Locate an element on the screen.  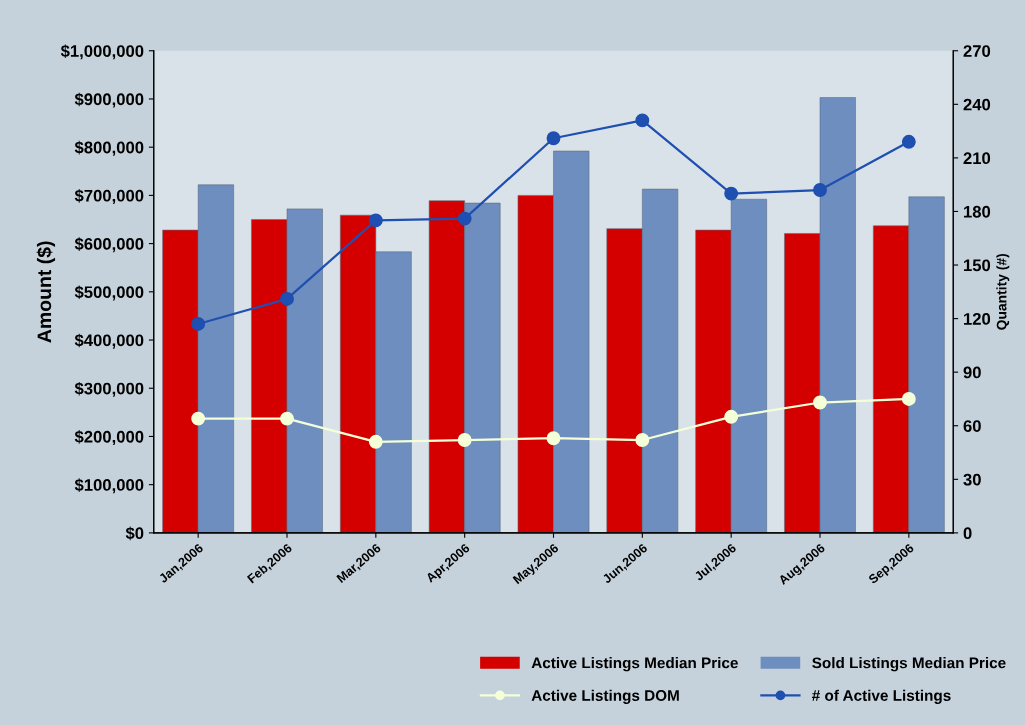
y-tick-label: $300,000 is located at coordinates (109, 389).